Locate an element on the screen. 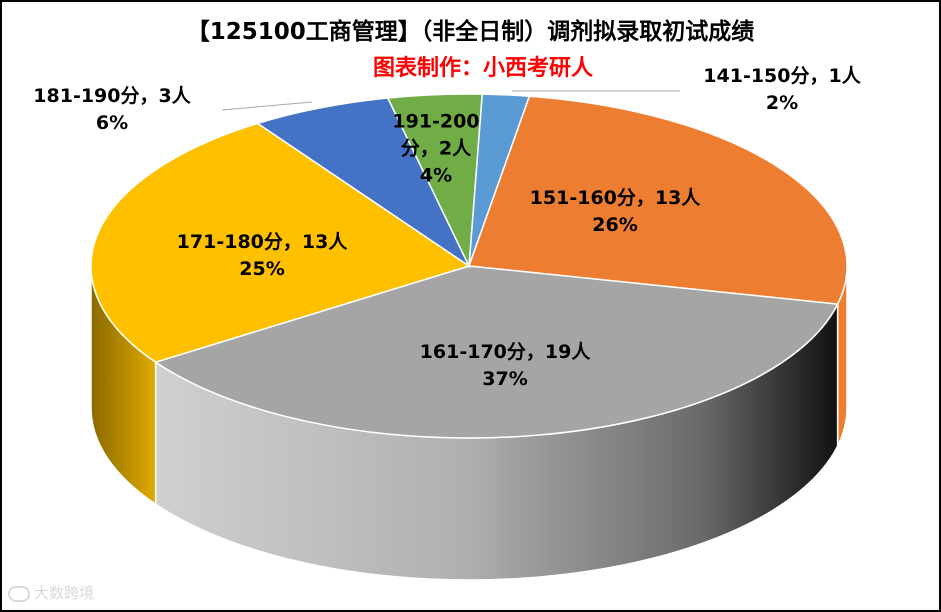 Image resolution: width=941 pixels, height=612 pixels. slice-percent-171-180: 25% is located at coordinates (262, 269).